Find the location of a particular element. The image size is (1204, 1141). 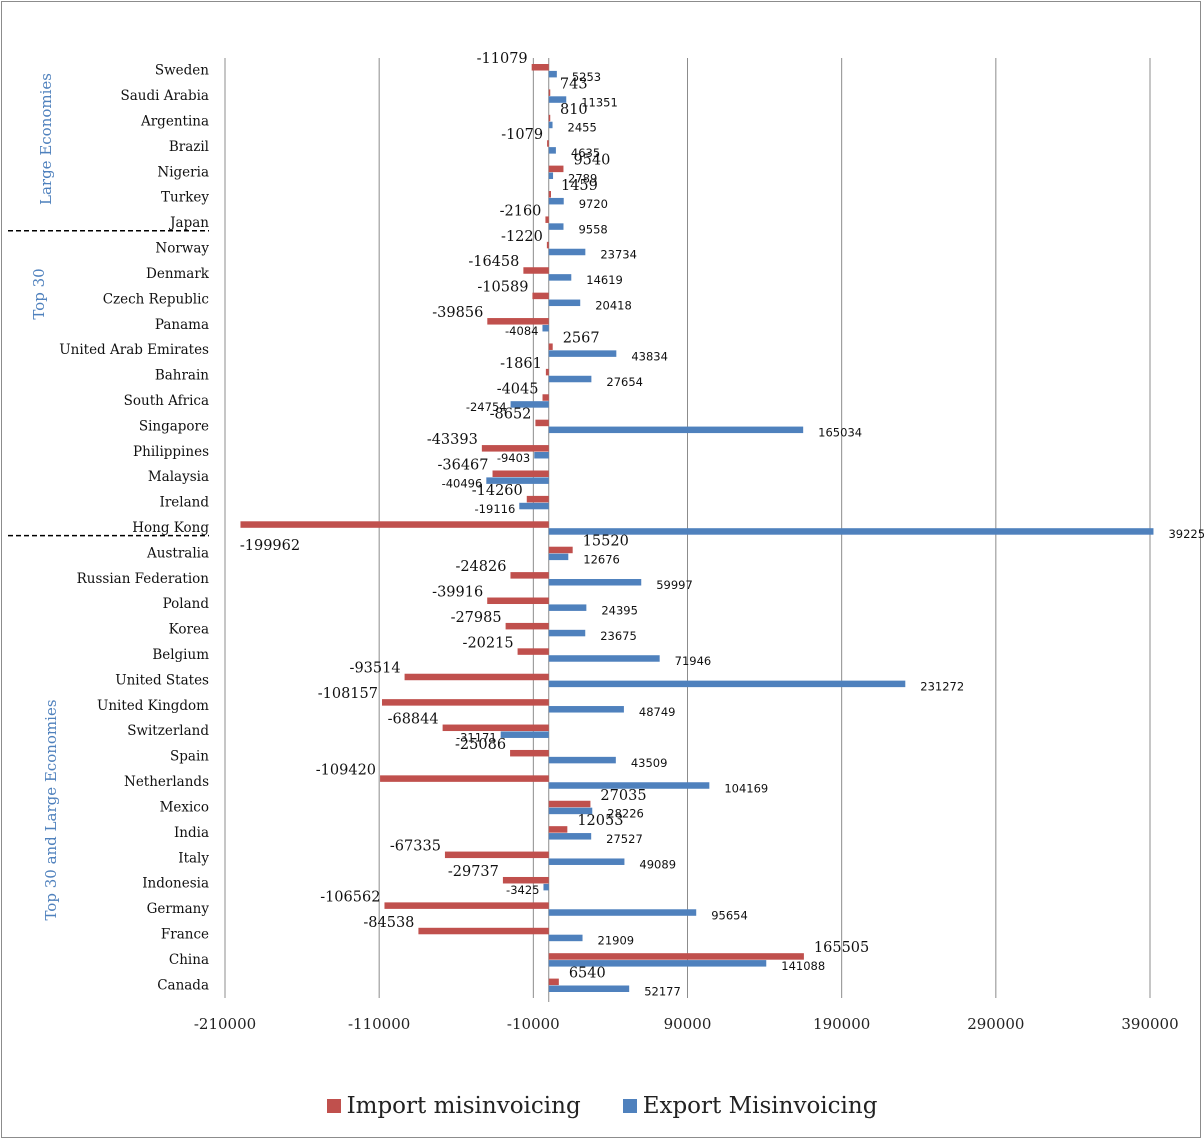

category-label: Nigeria is located at coordinates (183, 172).